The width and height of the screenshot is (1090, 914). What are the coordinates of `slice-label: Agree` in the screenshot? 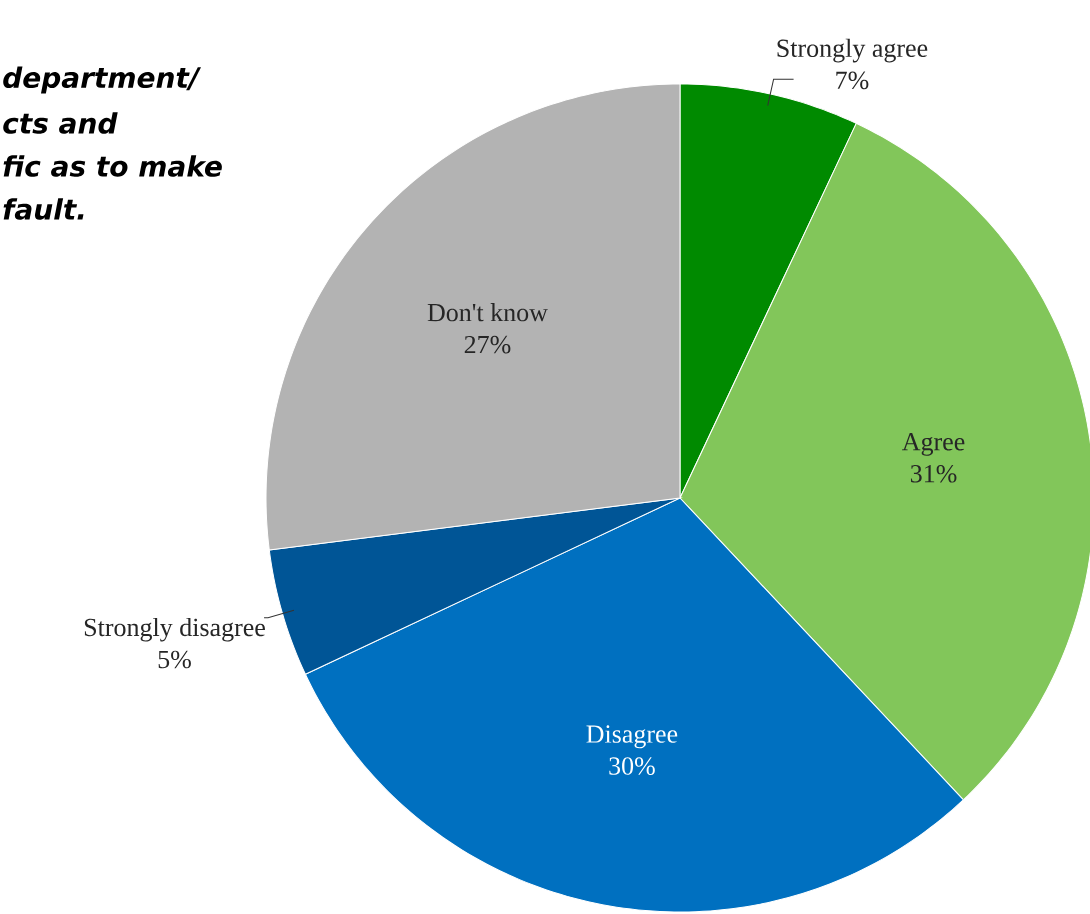 It's located at (933, 444).